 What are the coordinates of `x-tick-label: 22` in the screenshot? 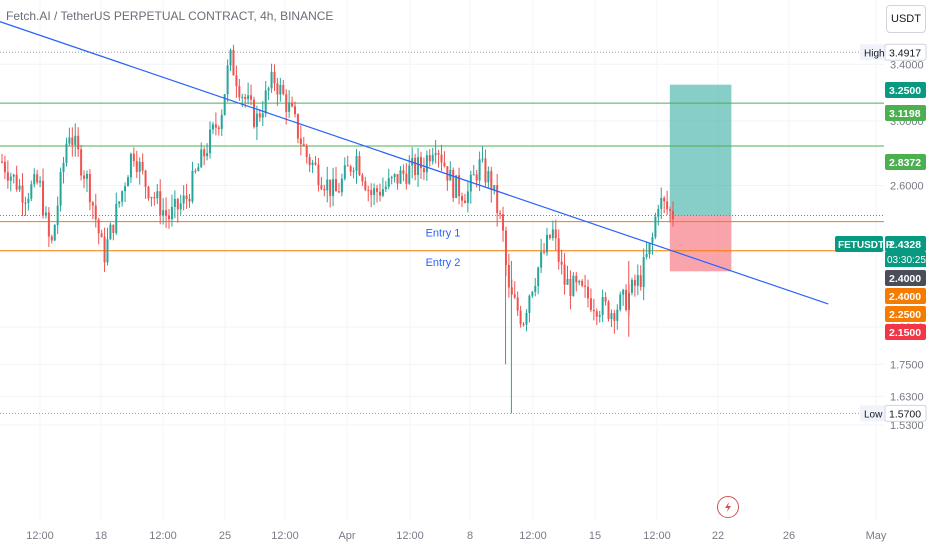 It's located at (718, 536).